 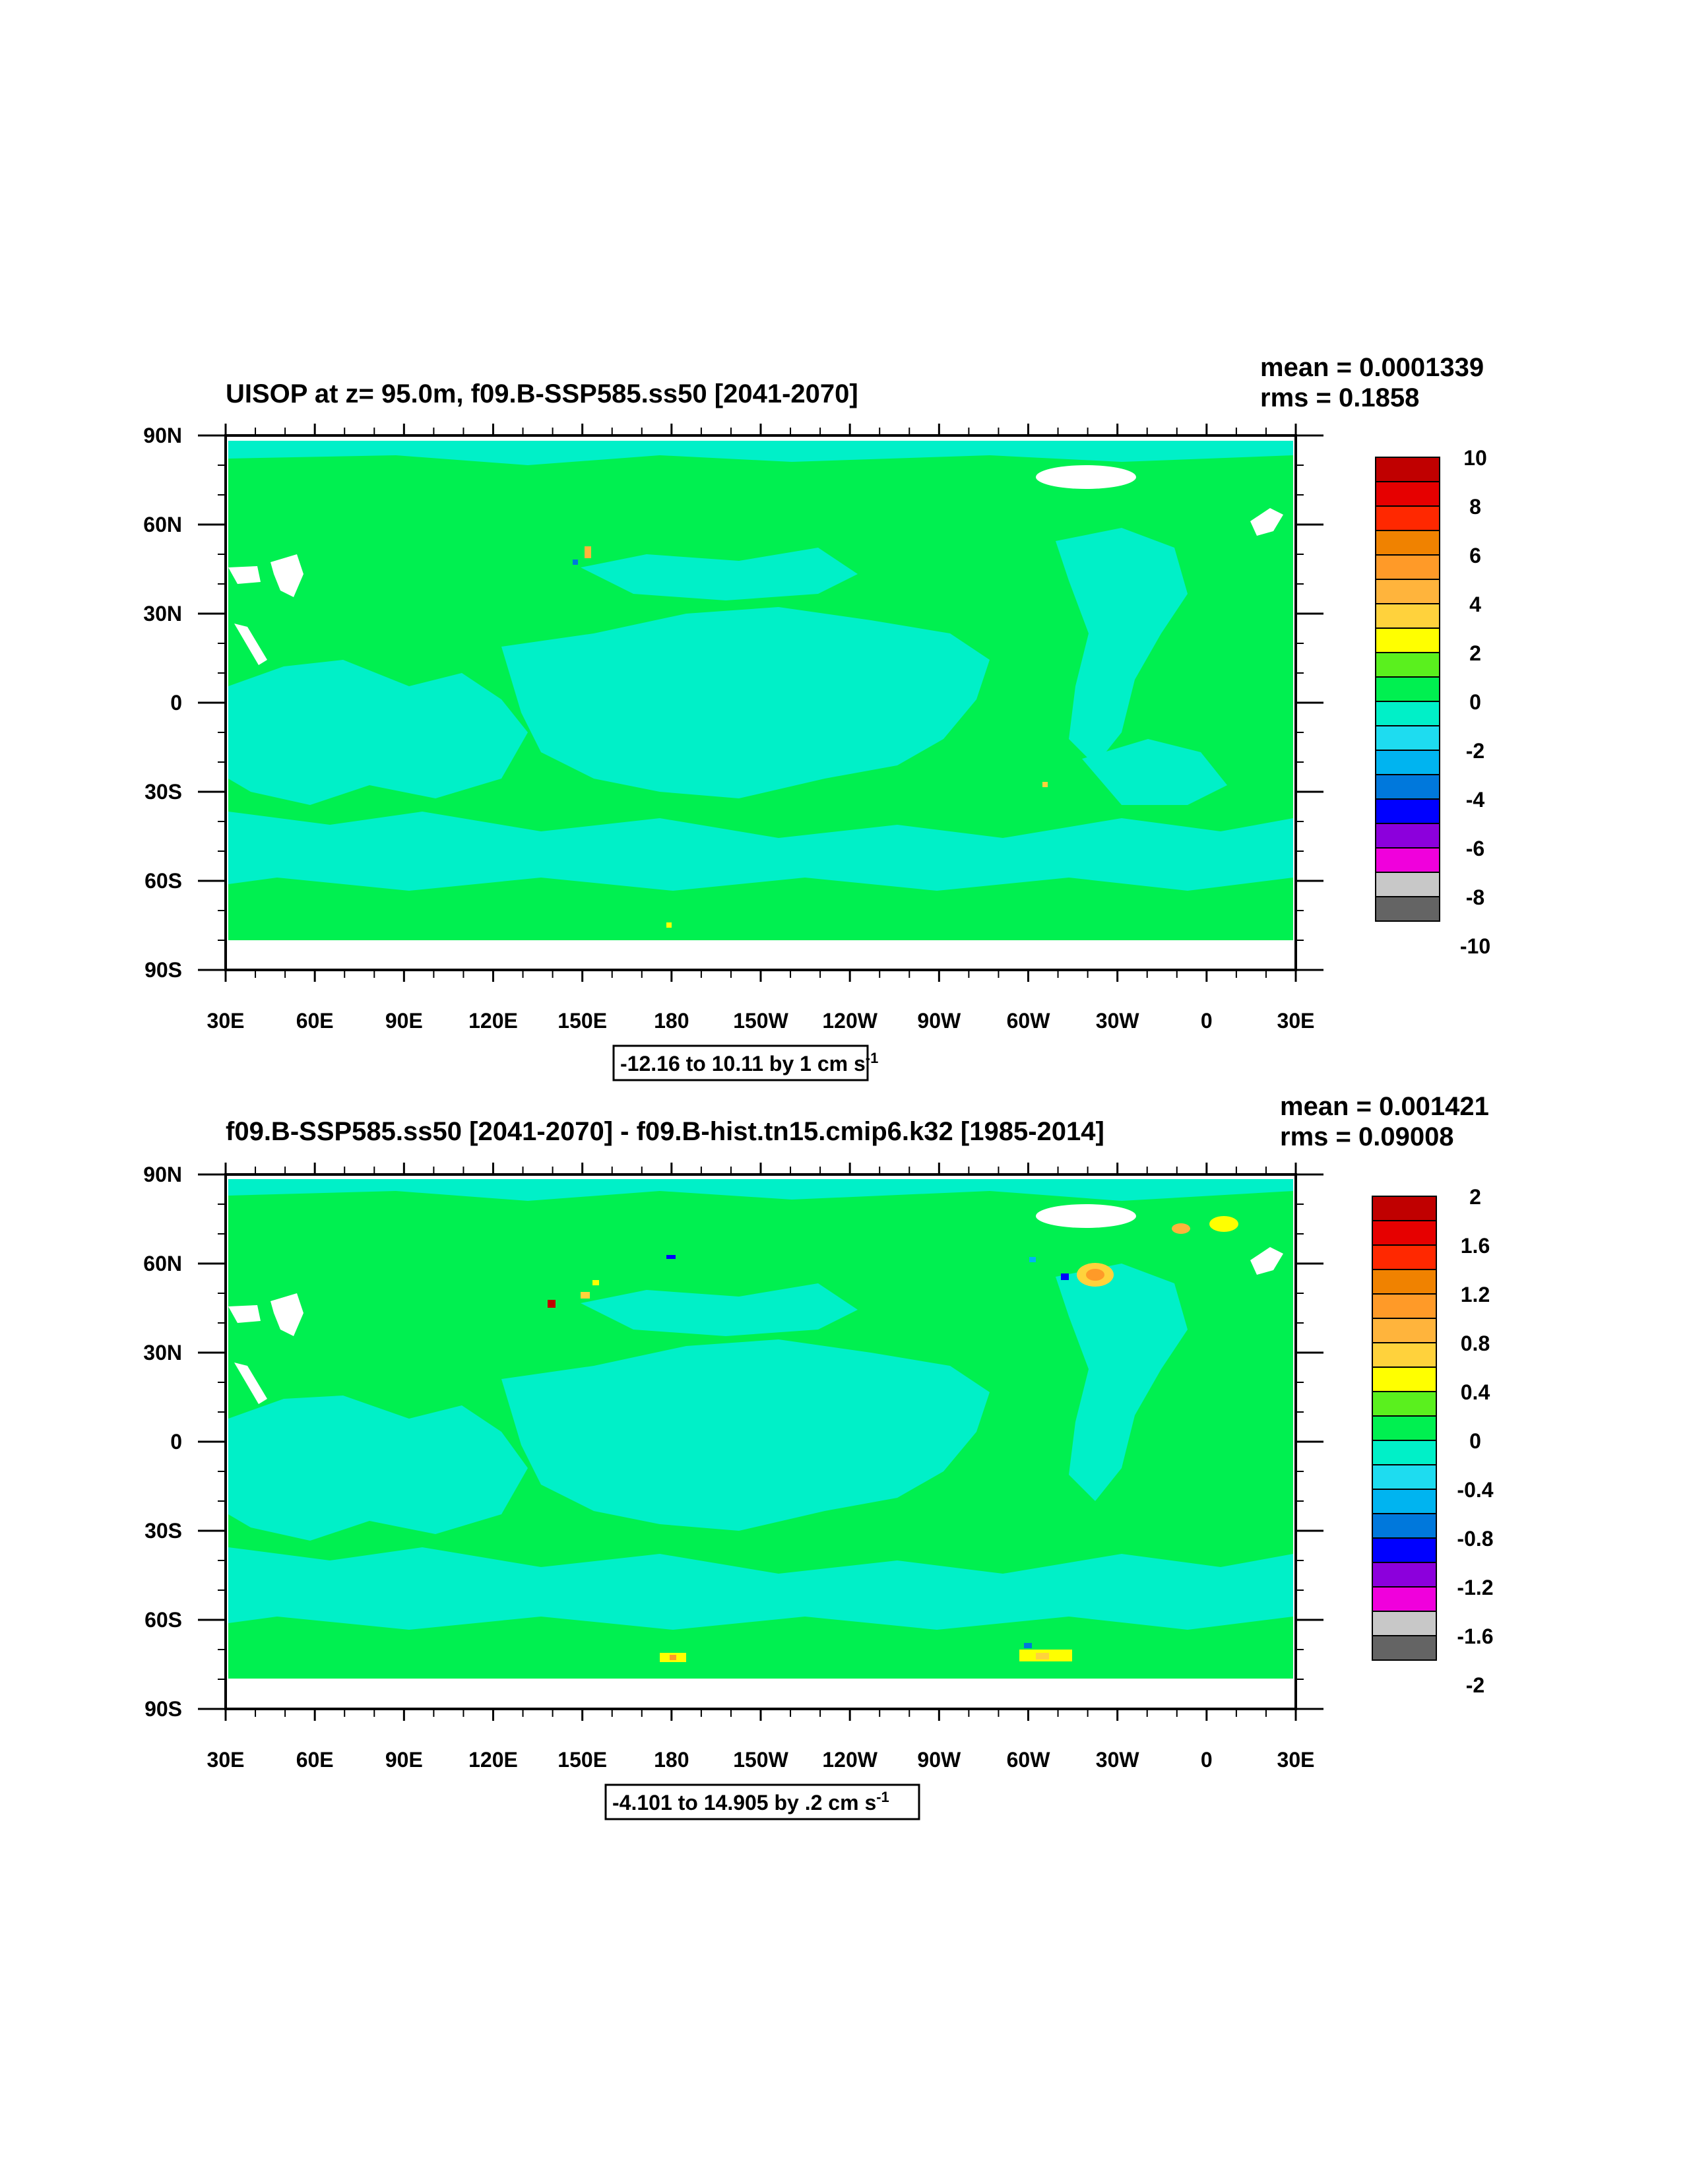 I want to click on colorbar-label: -1.2, so click(x=1475, y=1587).